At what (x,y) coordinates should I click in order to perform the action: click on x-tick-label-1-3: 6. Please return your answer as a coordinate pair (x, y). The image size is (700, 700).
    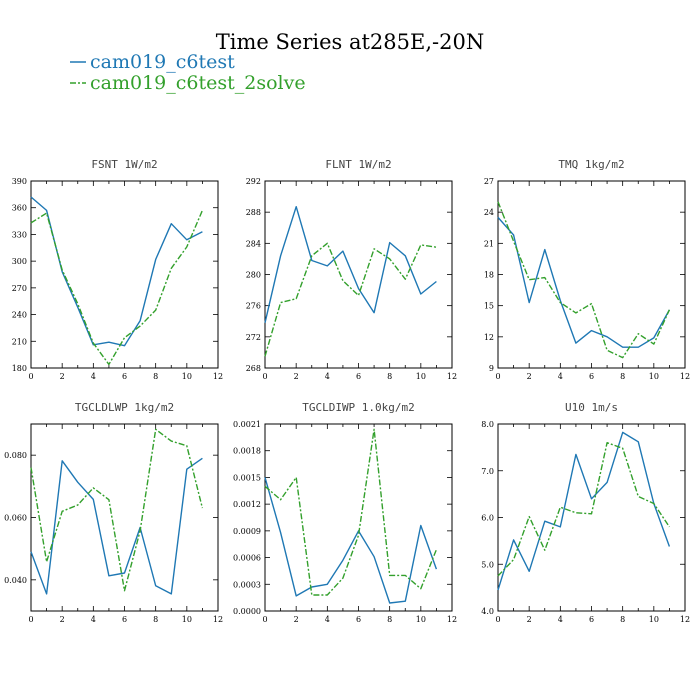
    Looking at the image, I should click on (358, 376).